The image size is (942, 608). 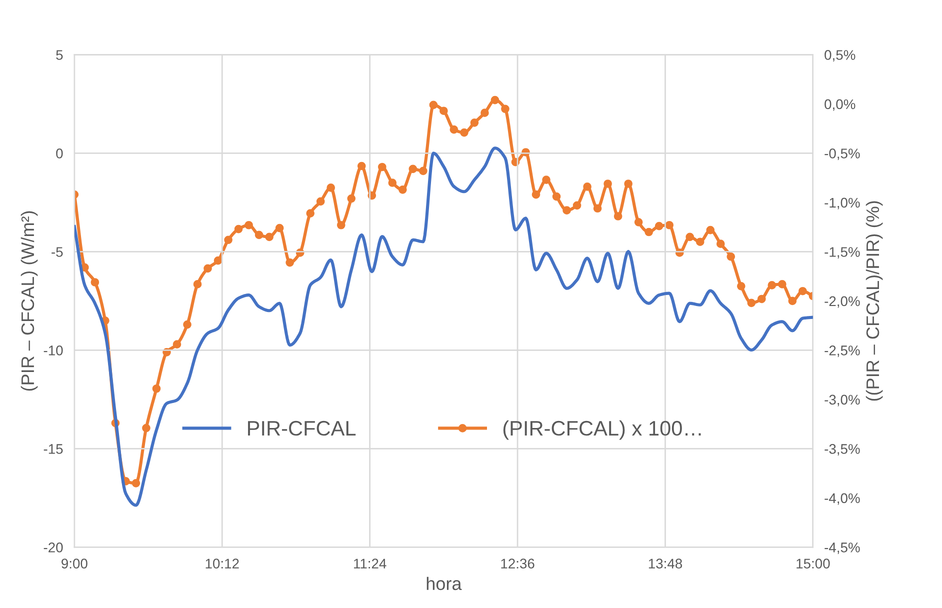 What do you see at coordinates (840, 105) in the screenshot?
I see `y2-tick-label: 0,0%` at bounding box center [840, 105].